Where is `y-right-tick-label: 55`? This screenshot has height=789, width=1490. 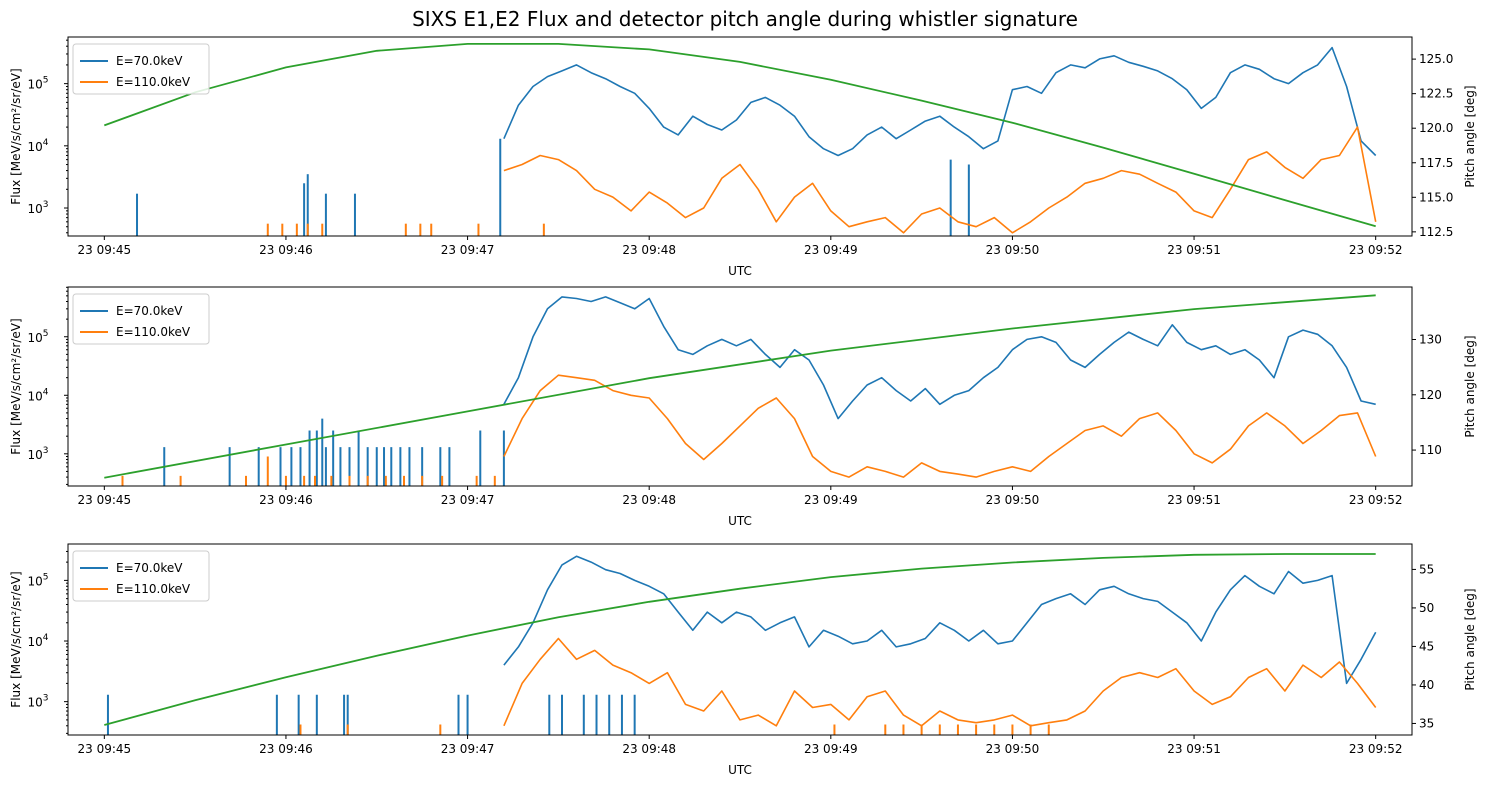 y-right-tick-label: 55 is located at coordinates (1426, 569).